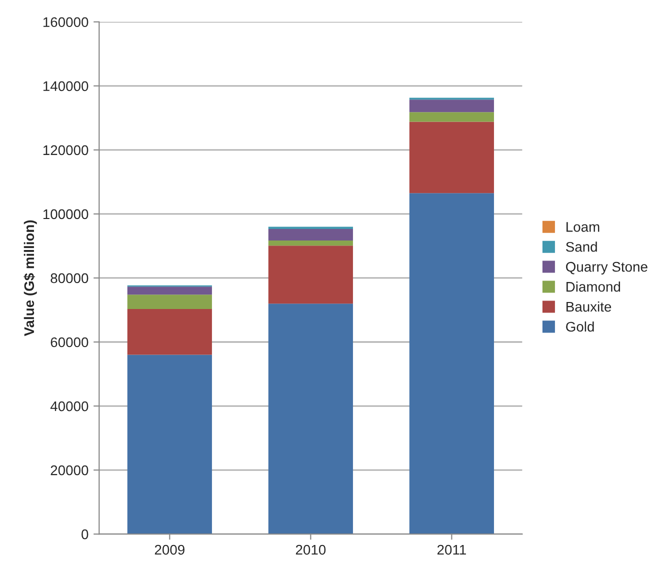 This screenshot has width=661, height=561. What do you see at coordinates (85, 534) in the screenshot?
I see `y-tick-label: 0` at bounding box center [85, 534].